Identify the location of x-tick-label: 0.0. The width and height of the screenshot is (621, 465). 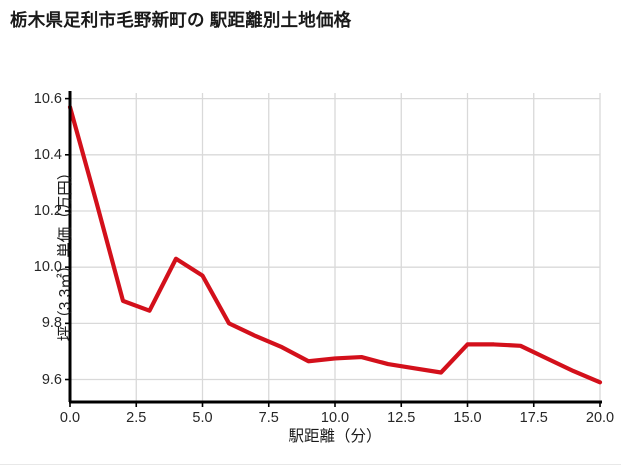
(70, 418).